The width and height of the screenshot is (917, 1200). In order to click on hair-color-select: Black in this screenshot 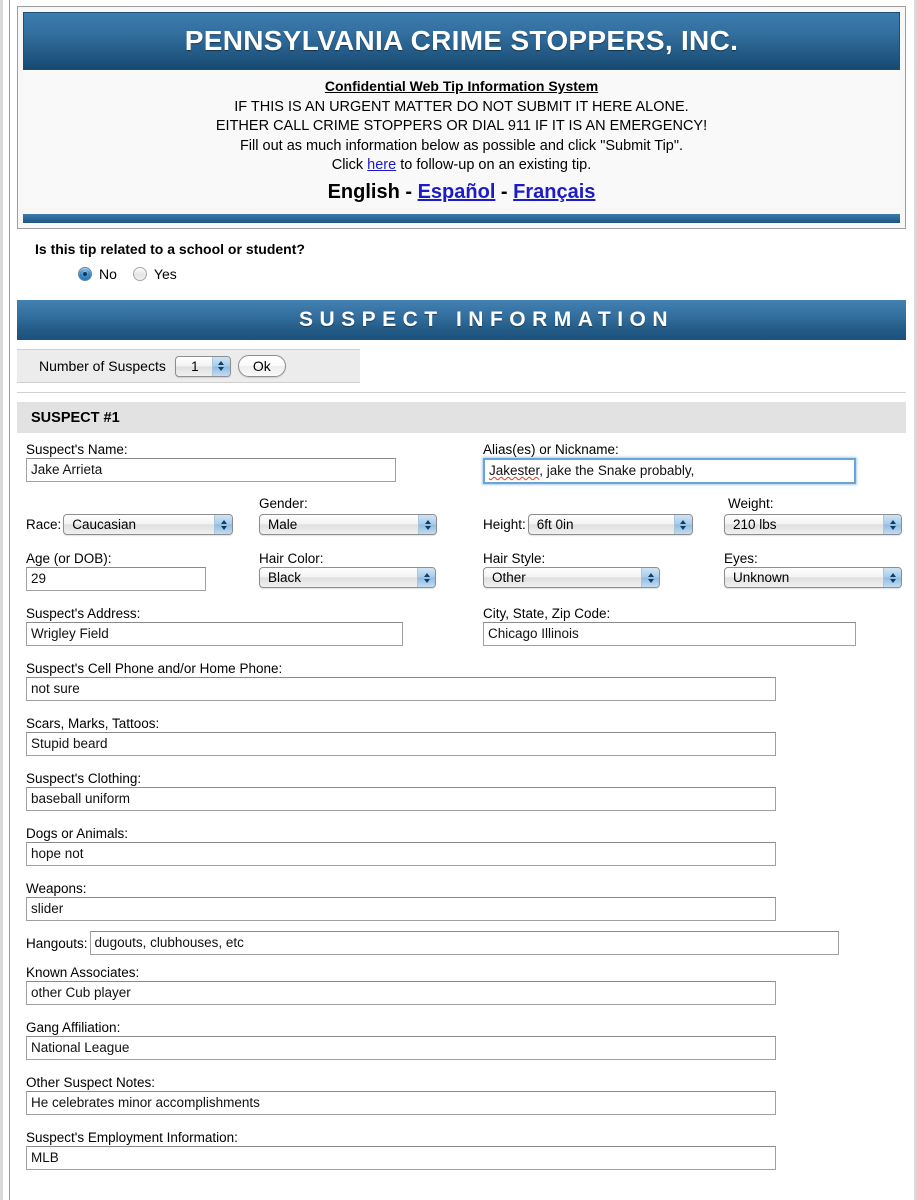, I will do `click(347, 577)`.